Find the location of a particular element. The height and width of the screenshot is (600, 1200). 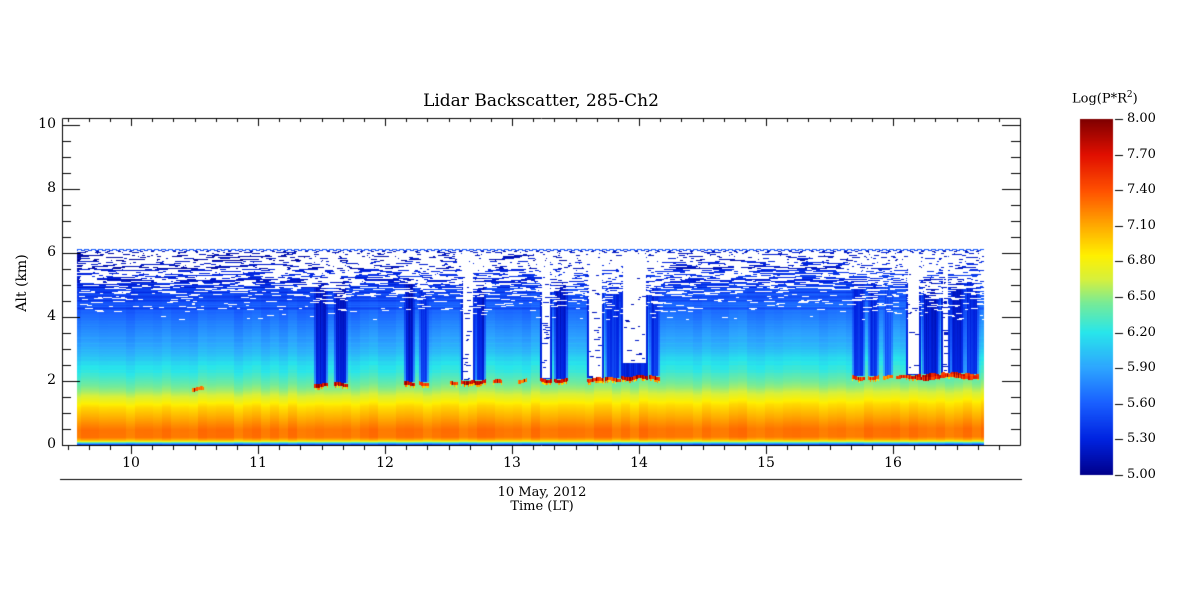

plot-title: Lidar Backscatter, 285-Ch2 is located at coordinates (541, 101).